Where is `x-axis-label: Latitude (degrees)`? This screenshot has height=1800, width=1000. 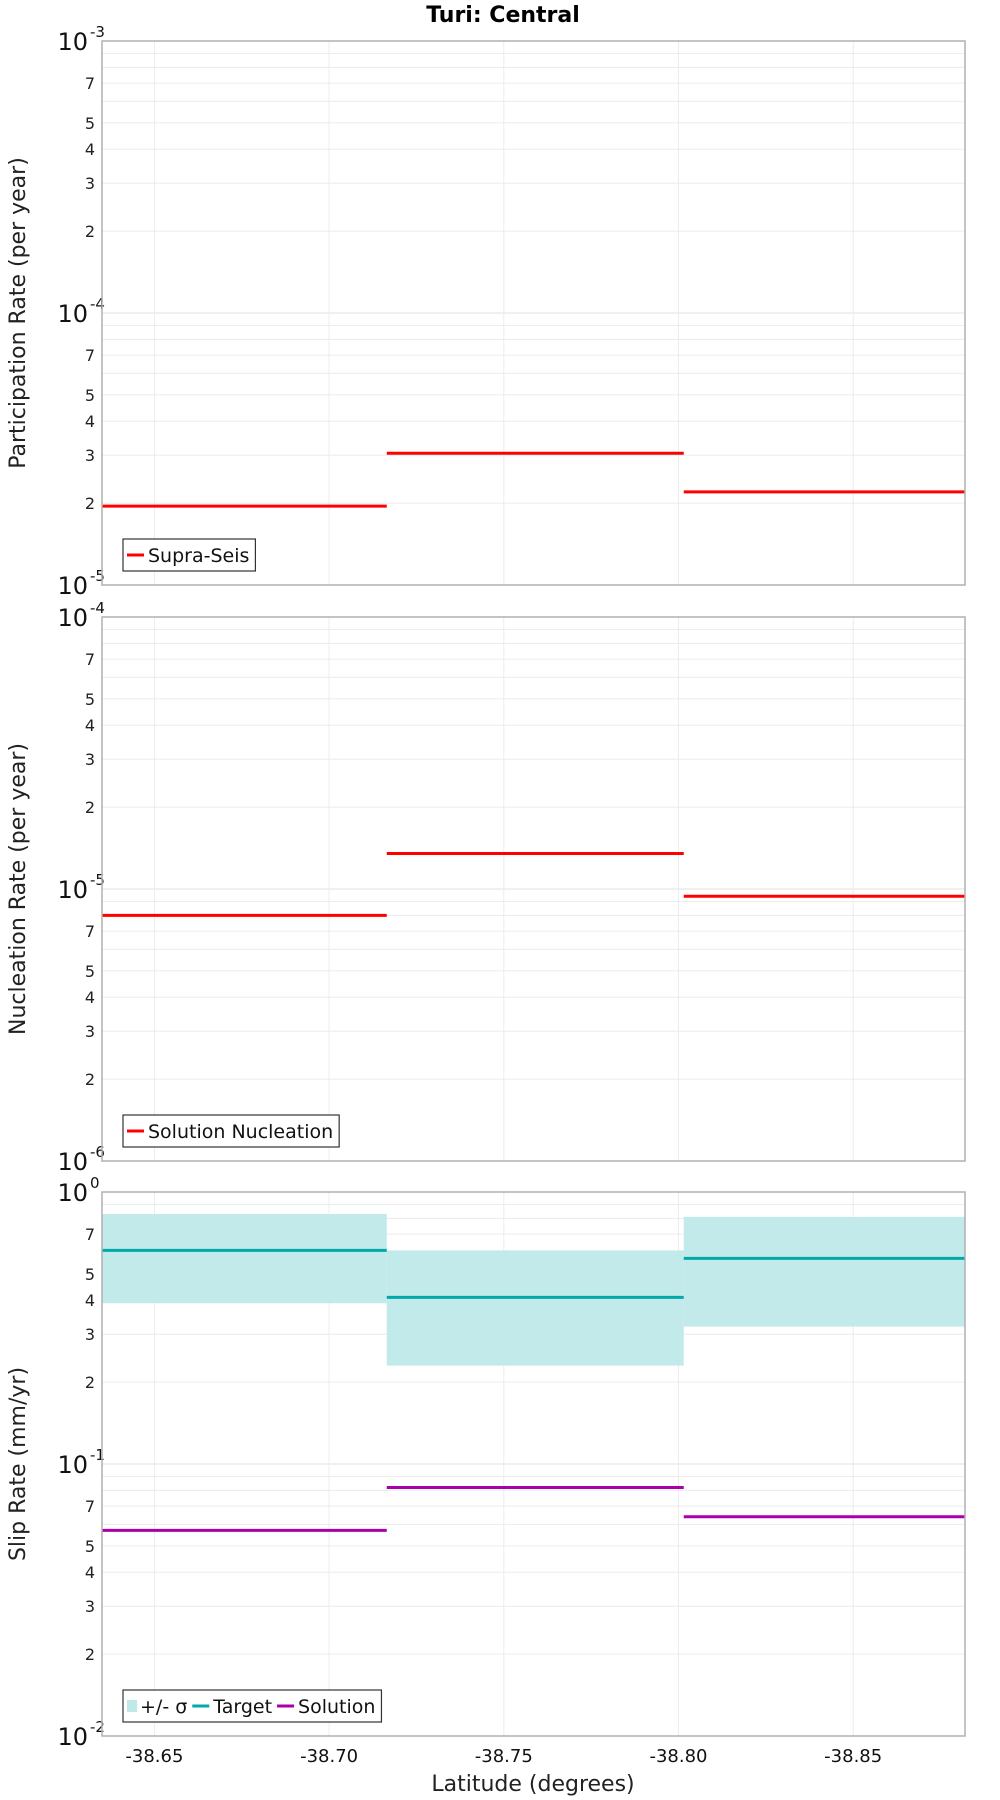
x-axis-label: Latitude (degrees) is located at coordinates (532, 1784).